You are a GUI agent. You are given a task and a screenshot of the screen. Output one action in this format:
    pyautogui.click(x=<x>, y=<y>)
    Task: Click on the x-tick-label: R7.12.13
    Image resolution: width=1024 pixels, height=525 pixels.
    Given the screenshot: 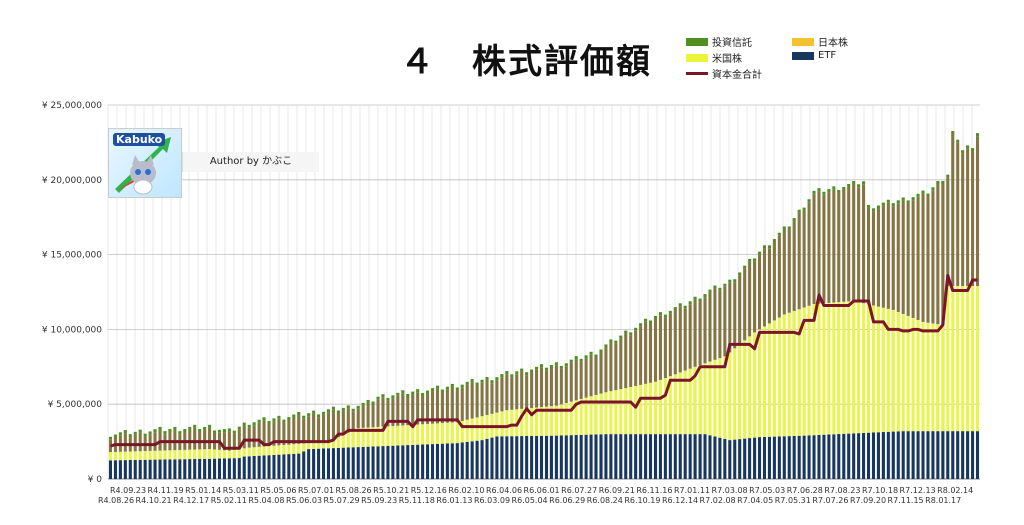 What is the action you would take?
    pyautogui.click(x=918, y=490)
    